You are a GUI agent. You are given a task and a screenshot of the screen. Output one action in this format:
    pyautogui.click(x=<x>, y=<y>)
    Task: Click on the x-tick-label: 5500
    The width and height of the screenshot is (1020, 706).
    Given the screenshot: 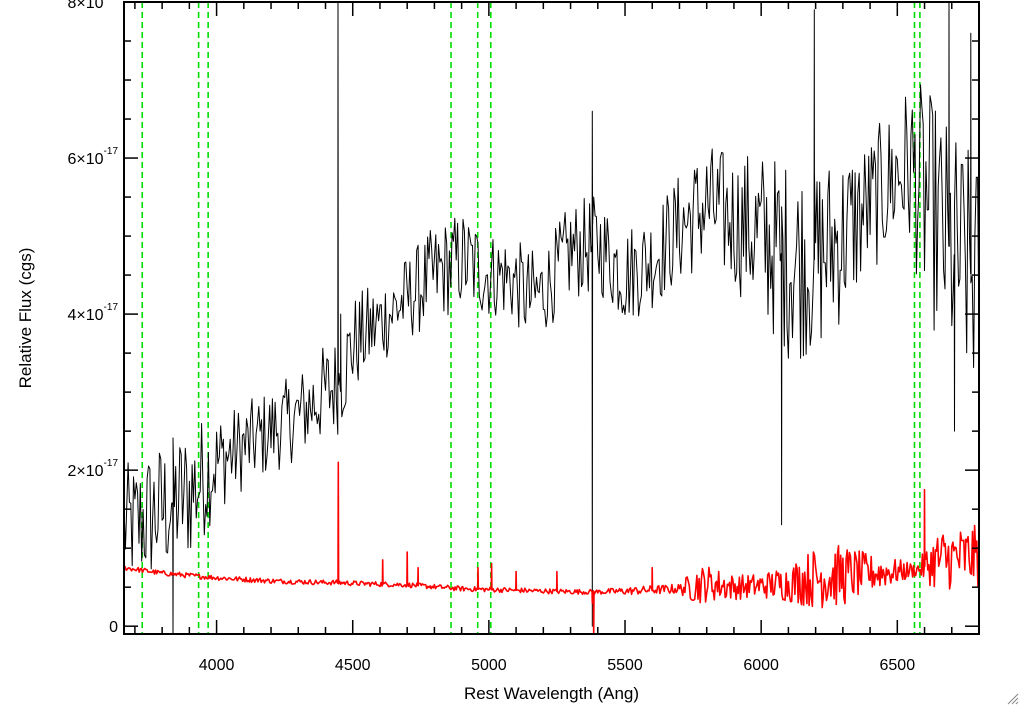 What is the action you would take?
    pyautogui.click(x=625, y=665)
    